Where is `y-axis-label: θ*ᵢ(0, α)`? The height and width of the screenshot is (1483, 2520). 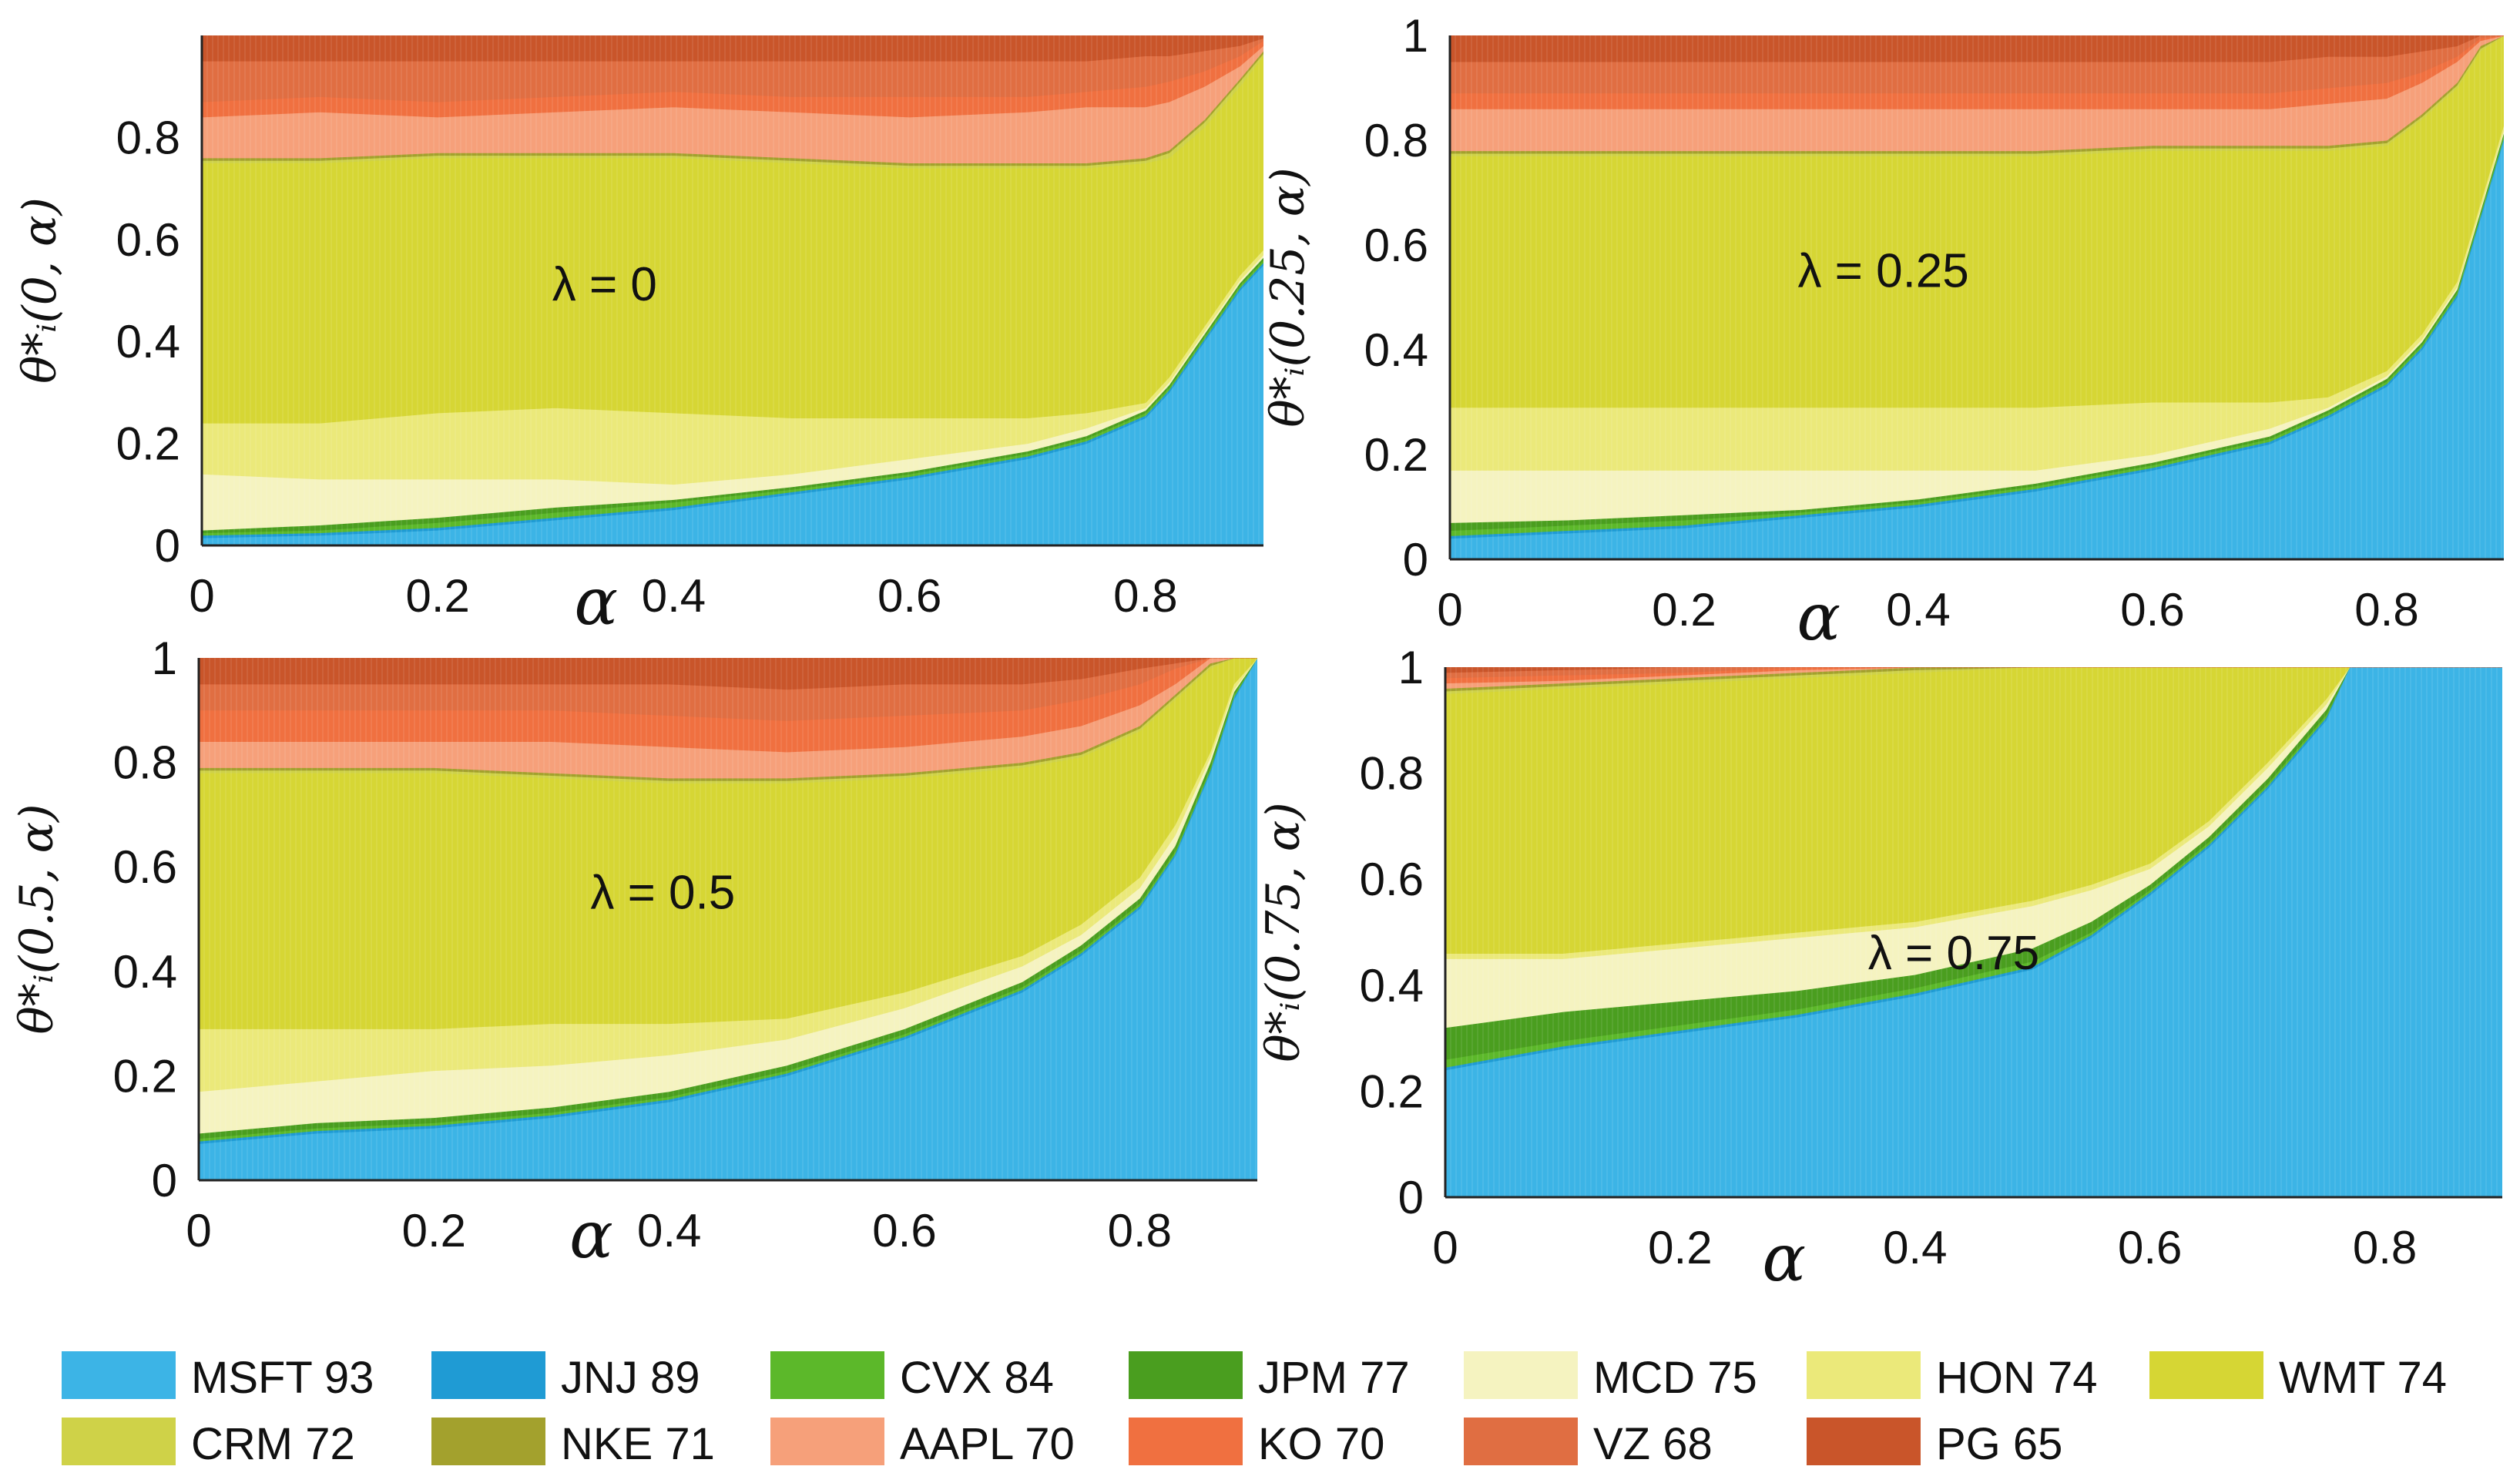
y-axis-label: θ*ᵢ(0, α) is located at coordinates (40, 290).